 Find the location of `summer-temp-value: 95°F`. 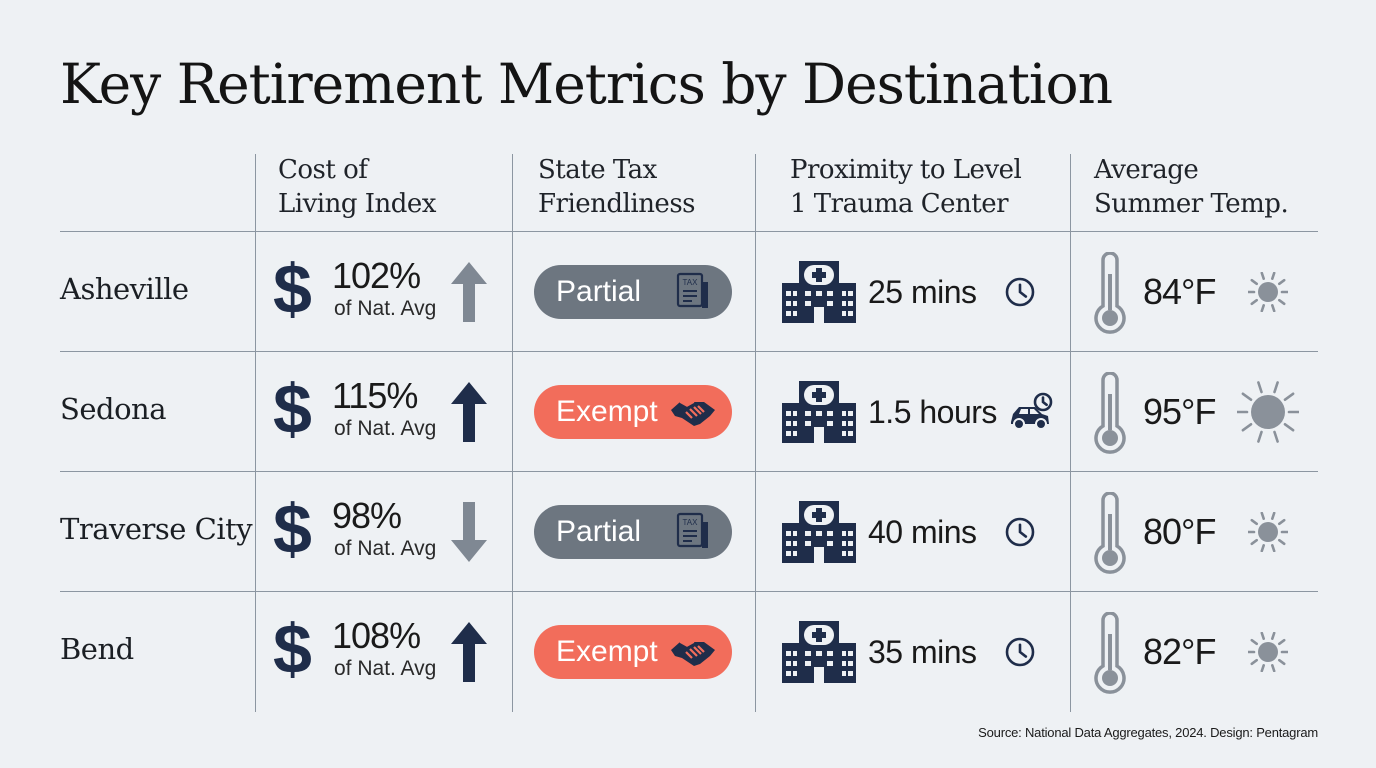

summer-temp-value: 95°F is located at coordinates (1179, 411).